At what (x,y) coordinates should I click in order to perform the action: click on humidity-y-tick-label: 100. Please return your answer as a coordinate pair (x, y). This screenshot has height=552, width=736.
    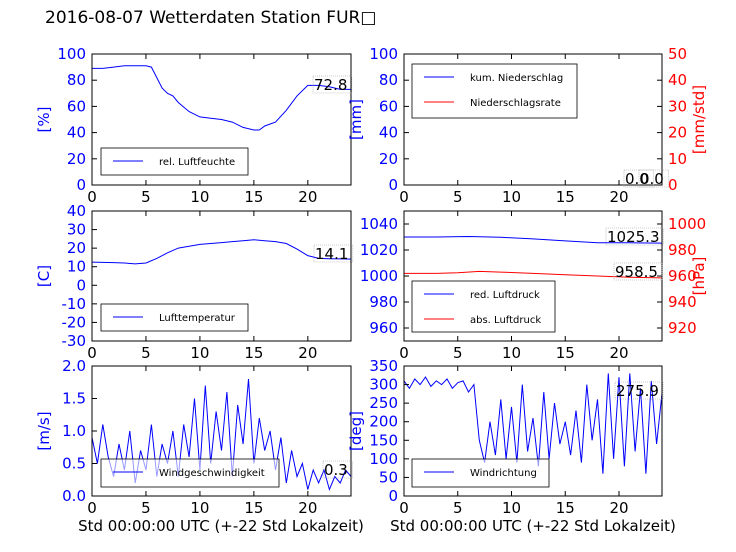
    Looking at the image, I should click on (71, 54).